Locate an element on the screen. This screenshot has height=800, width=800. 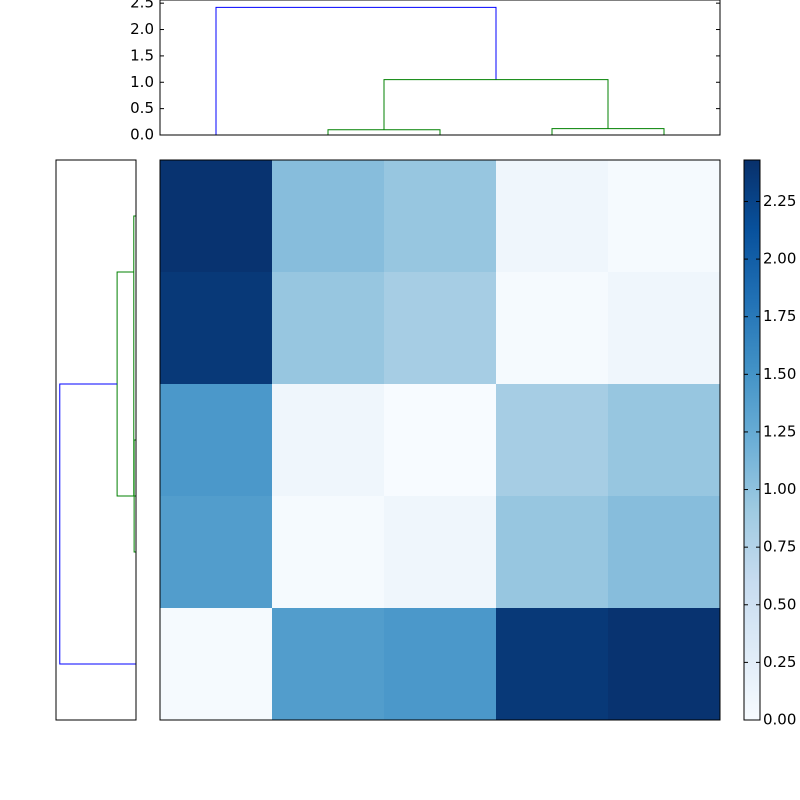
colorbar is located at coordinates (752, 440).